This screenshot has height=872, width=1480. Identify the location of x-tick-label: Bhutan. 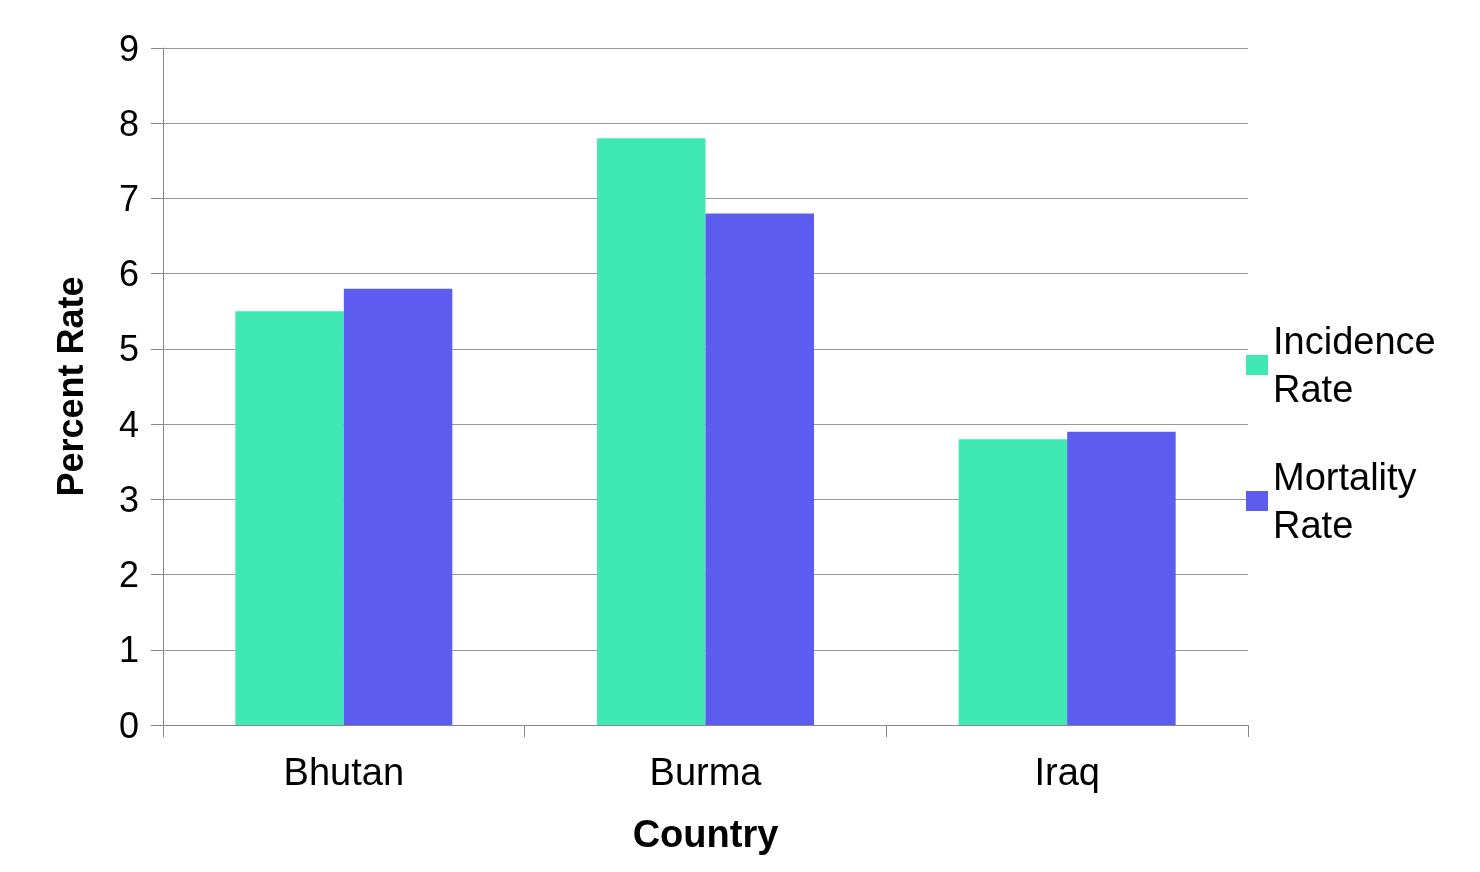
(344, 772).